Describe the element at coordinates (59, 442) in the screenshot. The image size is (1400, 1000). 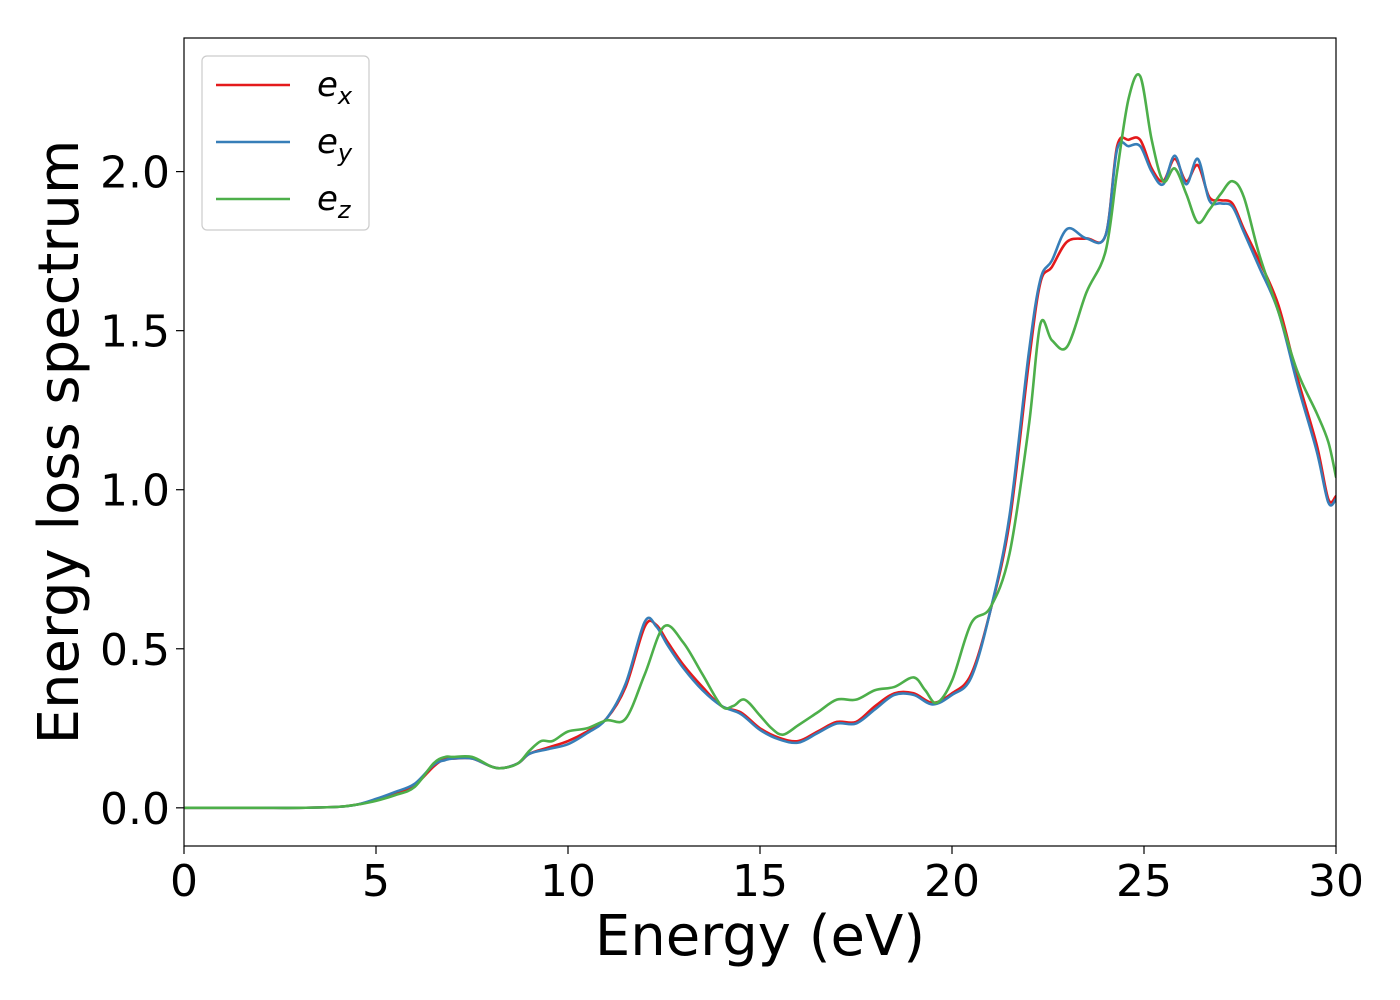
I see `y-axis-title: Energy loss spectrum` at that location.